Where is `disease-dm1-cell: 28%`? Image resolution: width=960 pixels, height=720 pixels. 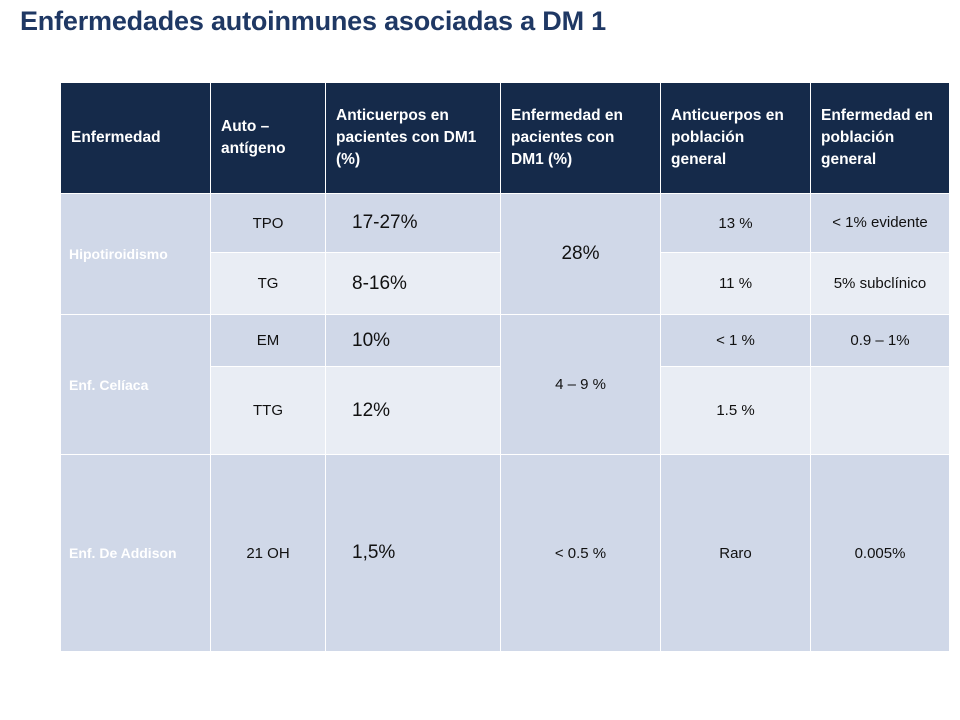
disease-dm1-cell: 28% is located at coordinates (580, 254).